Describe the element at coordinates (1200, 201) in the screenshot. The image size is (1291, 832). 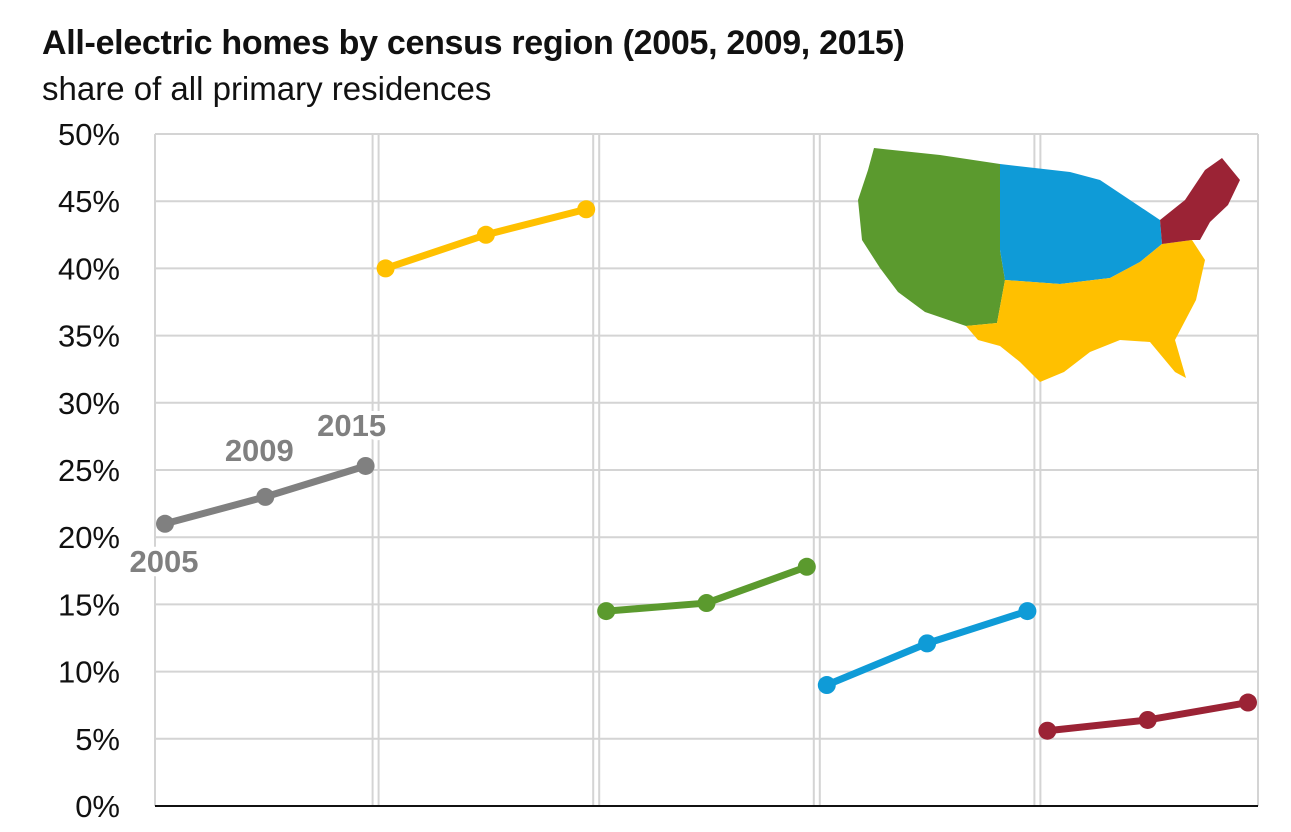
I see `map-region-northeast` at that location.